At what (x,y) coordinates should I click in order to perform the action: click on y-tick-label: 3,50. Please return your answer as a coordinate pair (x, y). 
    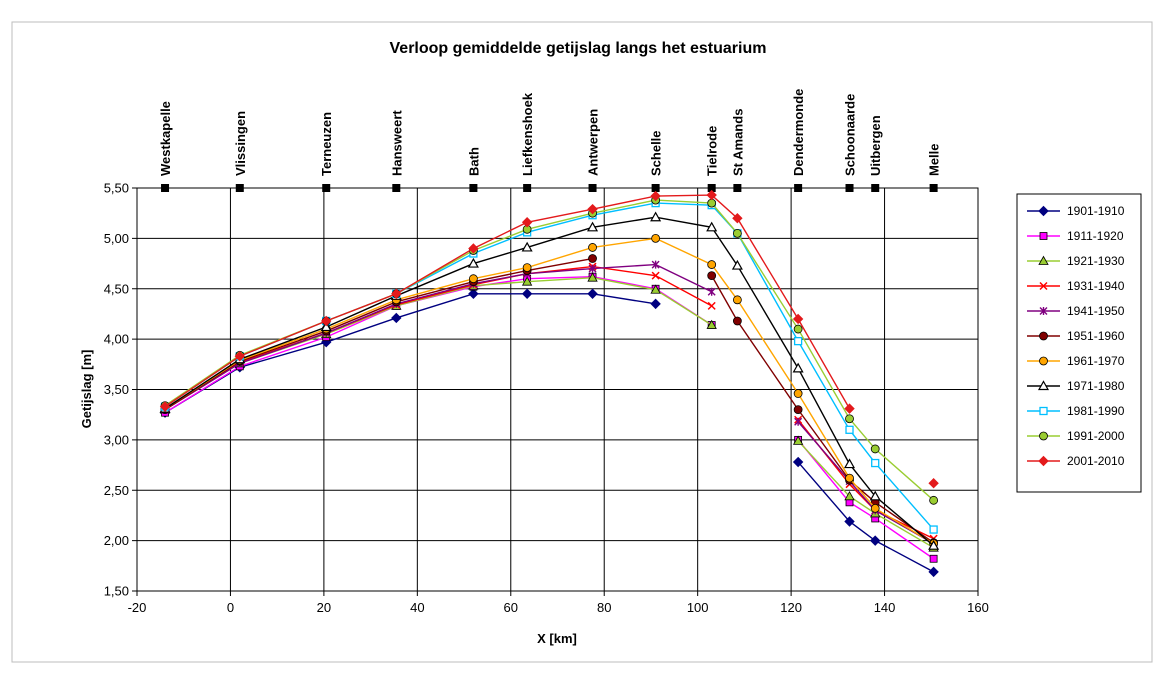
    Looking at the image, I should click on (116, 389).